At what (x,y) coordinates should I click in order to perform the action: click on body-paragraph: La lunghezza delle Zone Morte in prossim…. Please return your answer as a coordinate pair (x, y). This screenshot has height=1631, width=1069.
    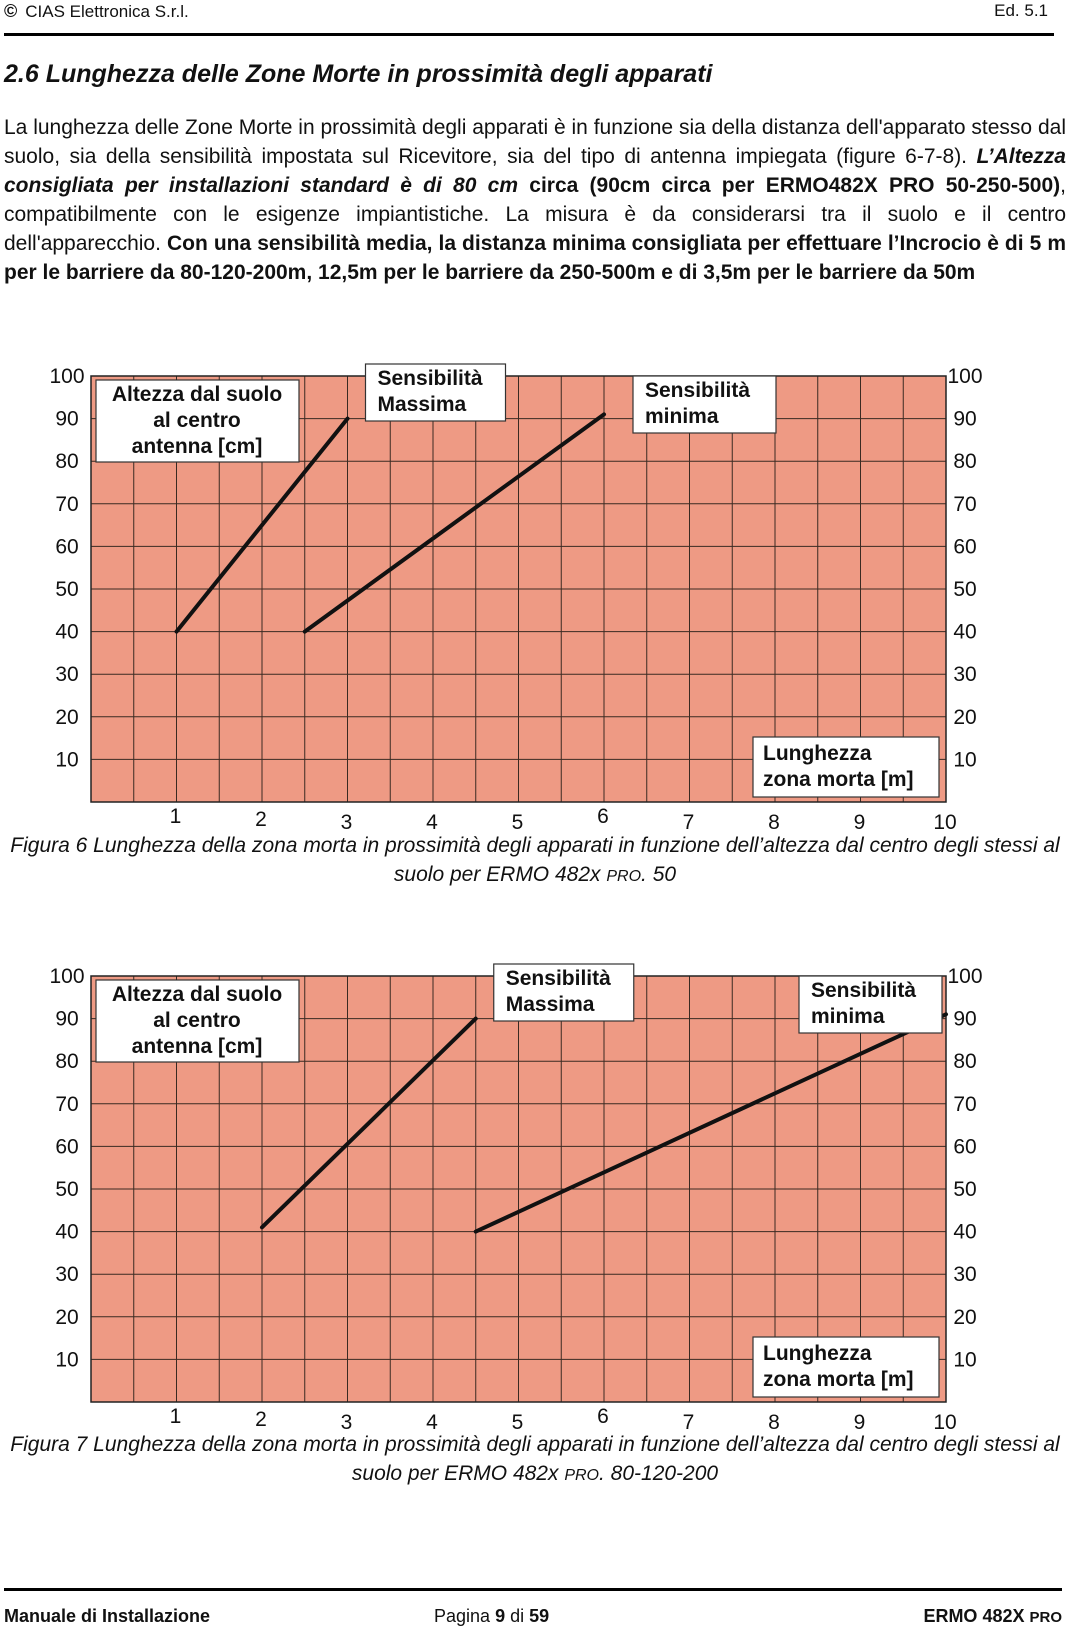
    Looking at the image, I should click on (535, 200).